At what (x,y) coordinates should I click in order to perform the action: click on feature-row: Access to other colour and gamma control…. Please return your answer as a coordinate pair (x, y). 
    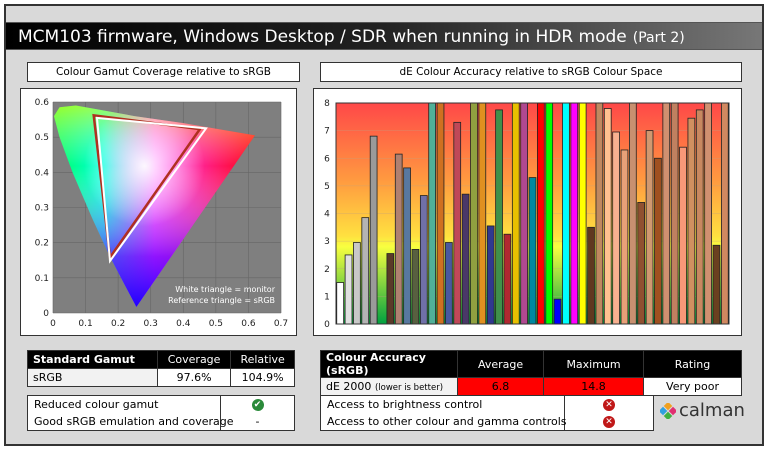
    Looking at the image, I should click on (487, 421).